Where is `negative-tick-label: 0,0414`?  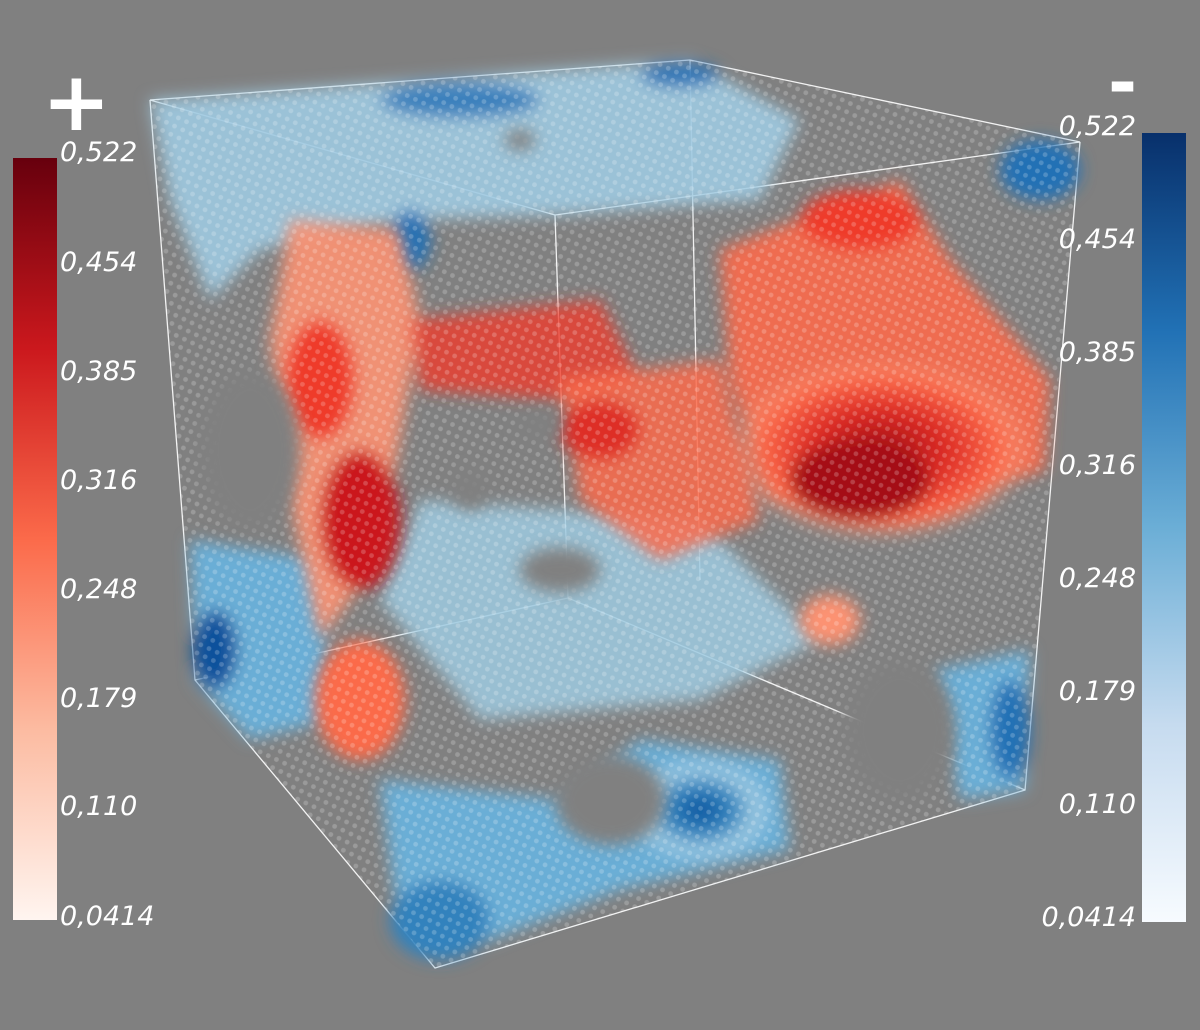
negative-tick-label: 0,0414 is located at coordinates (1088, 917).